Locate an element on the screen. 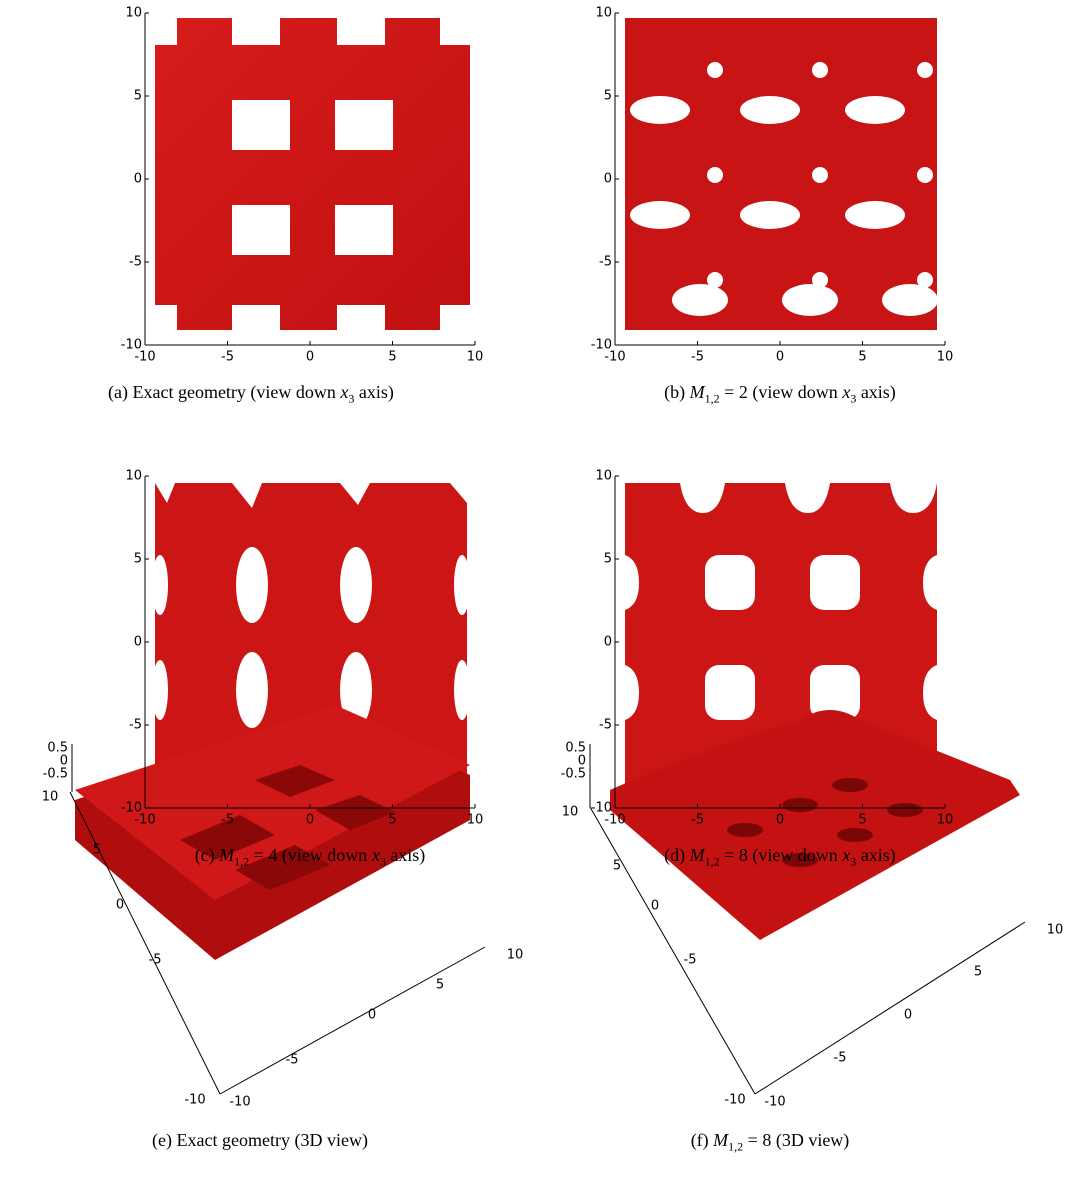  caption-text: (a) Exact geometry (view down is located at coordinates (224, 392).